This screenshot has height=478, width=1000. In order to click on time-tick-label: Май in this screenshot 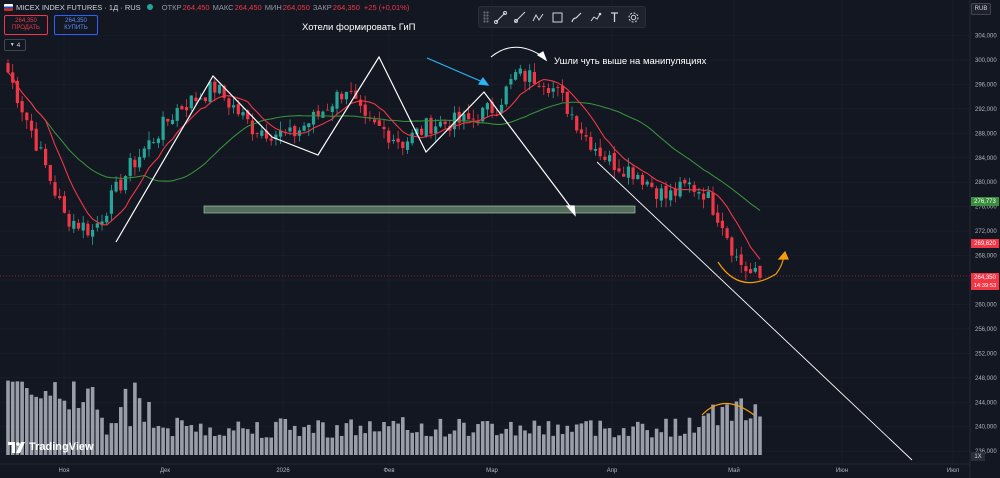, I will do `click(734, 470)`.